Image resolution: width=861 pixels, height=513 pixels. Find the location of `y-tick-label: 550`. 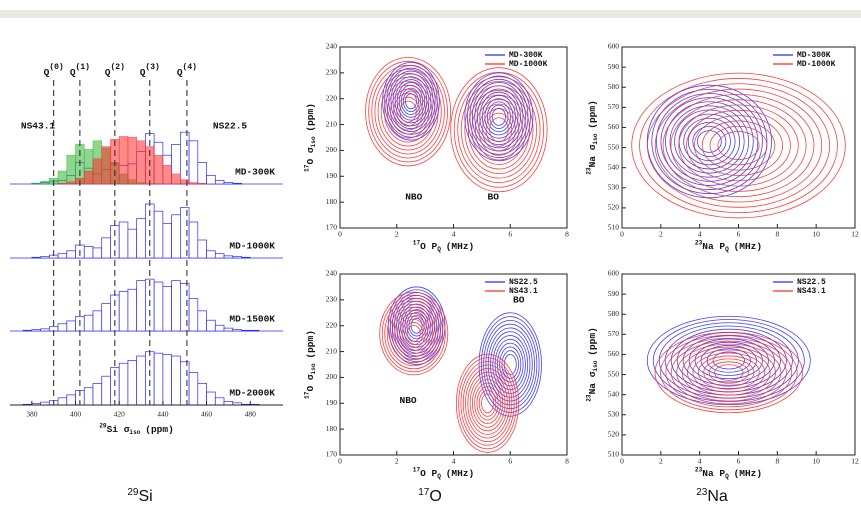

y-tick-label: 550 is located at coordinates (614, 146).